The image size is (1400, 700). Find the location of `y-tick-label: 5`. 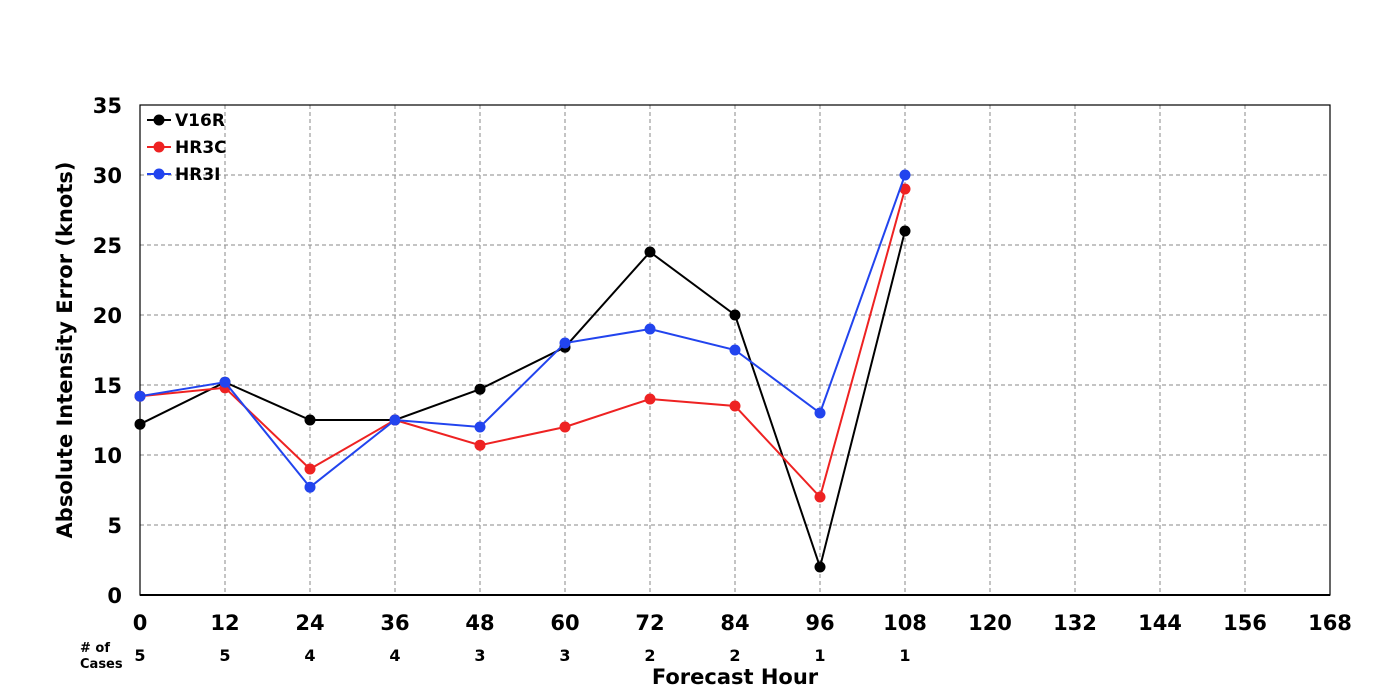

y-tick-label: 5 is located at coordinates (114, 526).